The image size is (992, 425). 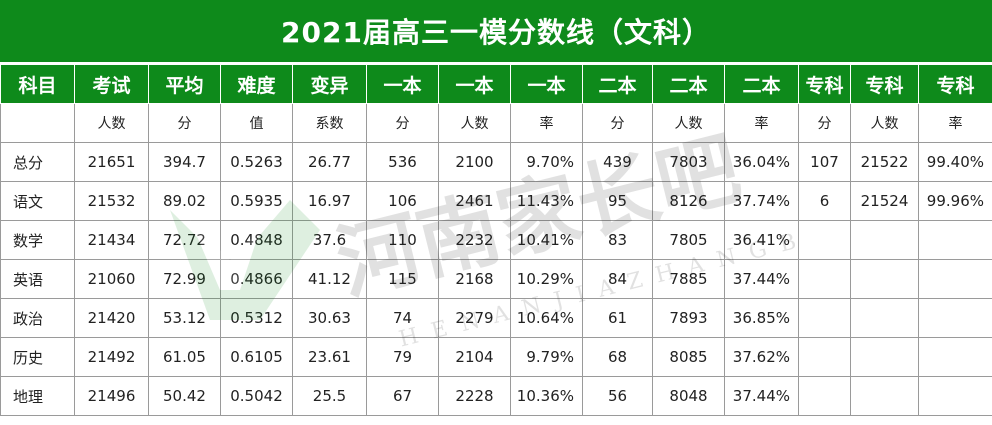 What do you see at coordinates (824, 162) in the screenshot?
I see `table-cell: 107` at bounding box center [824, 162].